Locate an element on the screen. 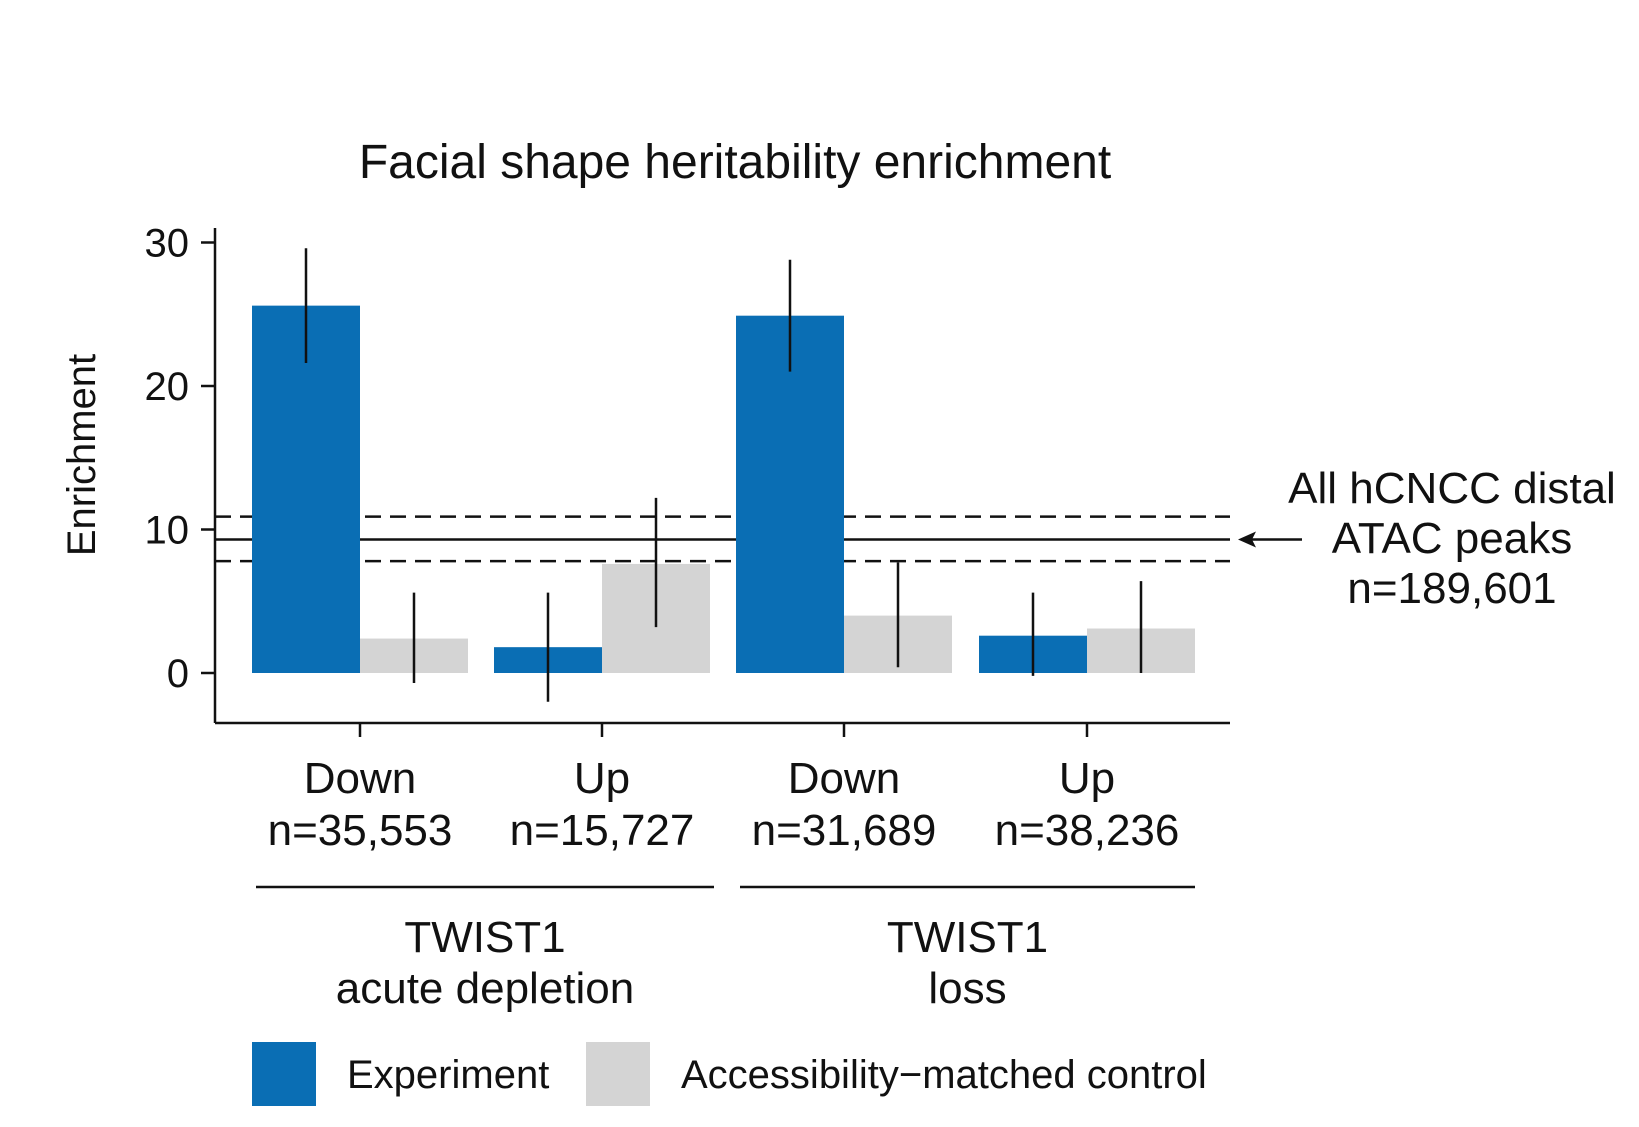 This screenshot has height=1127, width=1639. reference-label-line: n=189,601 is located at coordinates (1451, 588).